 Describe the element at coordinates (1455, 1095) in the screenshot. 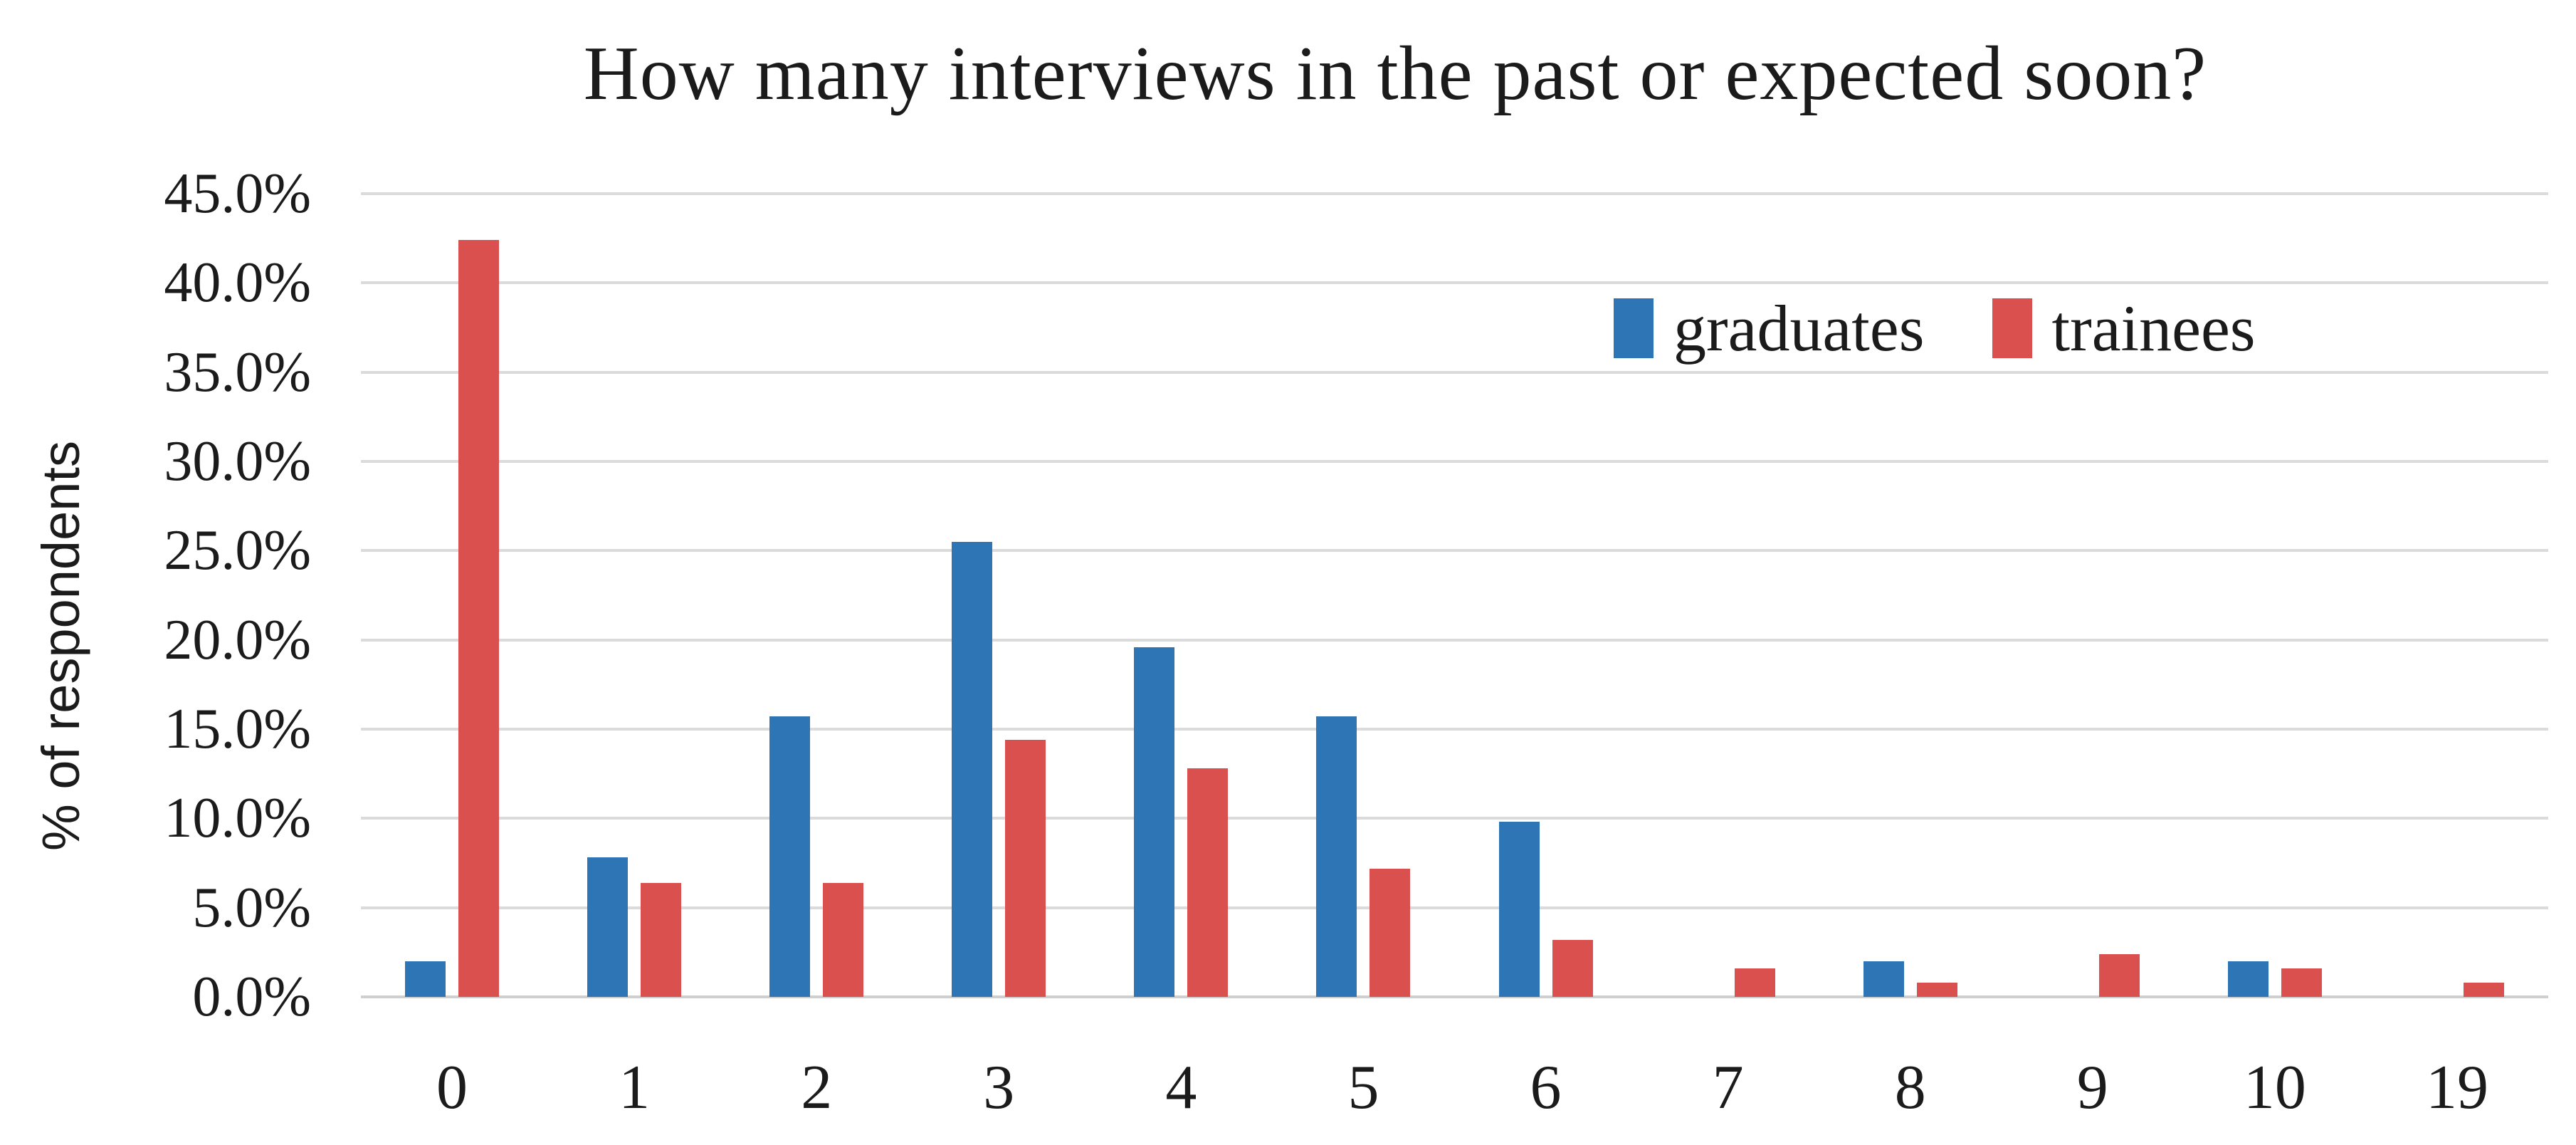

I see `x-axis-labels: 0 1 2 3 4 5 6 7 8 9 10 19` at that location.